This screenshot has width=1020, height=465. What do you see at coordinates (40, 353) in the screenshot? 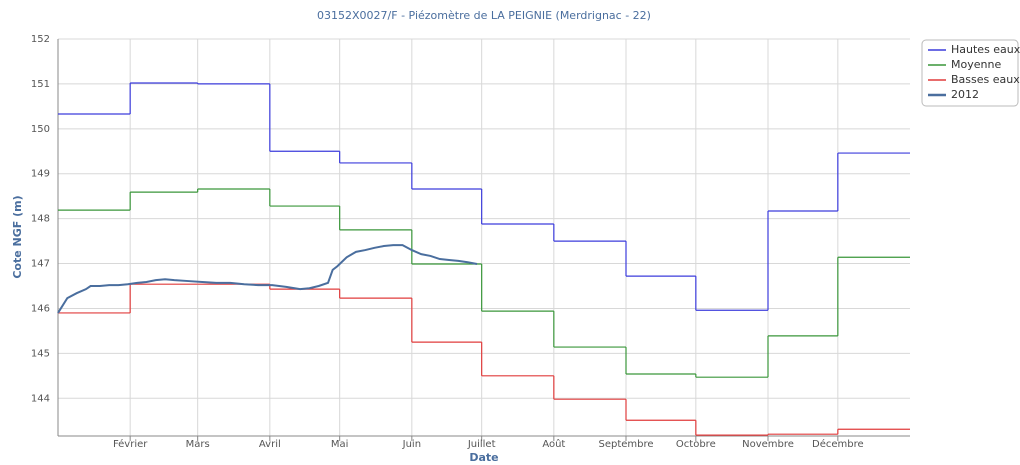
I see `y-tick-label: 145` at bounding box center [40, 353].